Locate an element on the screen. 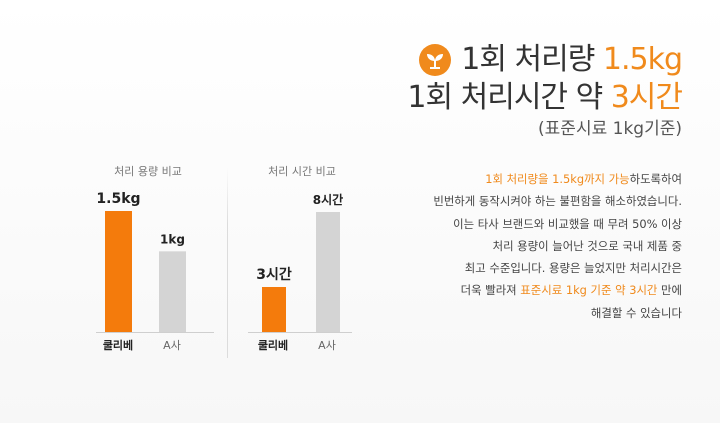 The image size is (720, 423). headline-line-1: 1회 처리량 1.5kg is located at coordinates (545, 60).